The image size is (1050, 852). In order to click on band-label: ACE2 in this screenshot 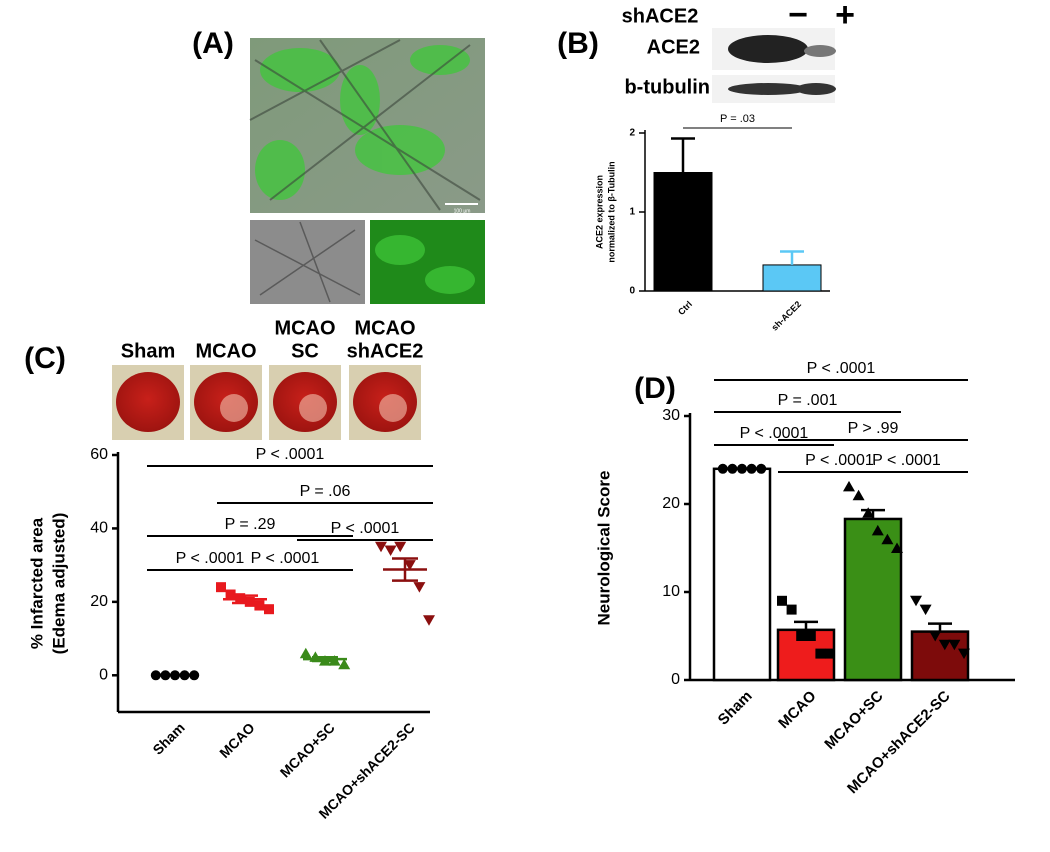, I will do `click(673, 47)`.